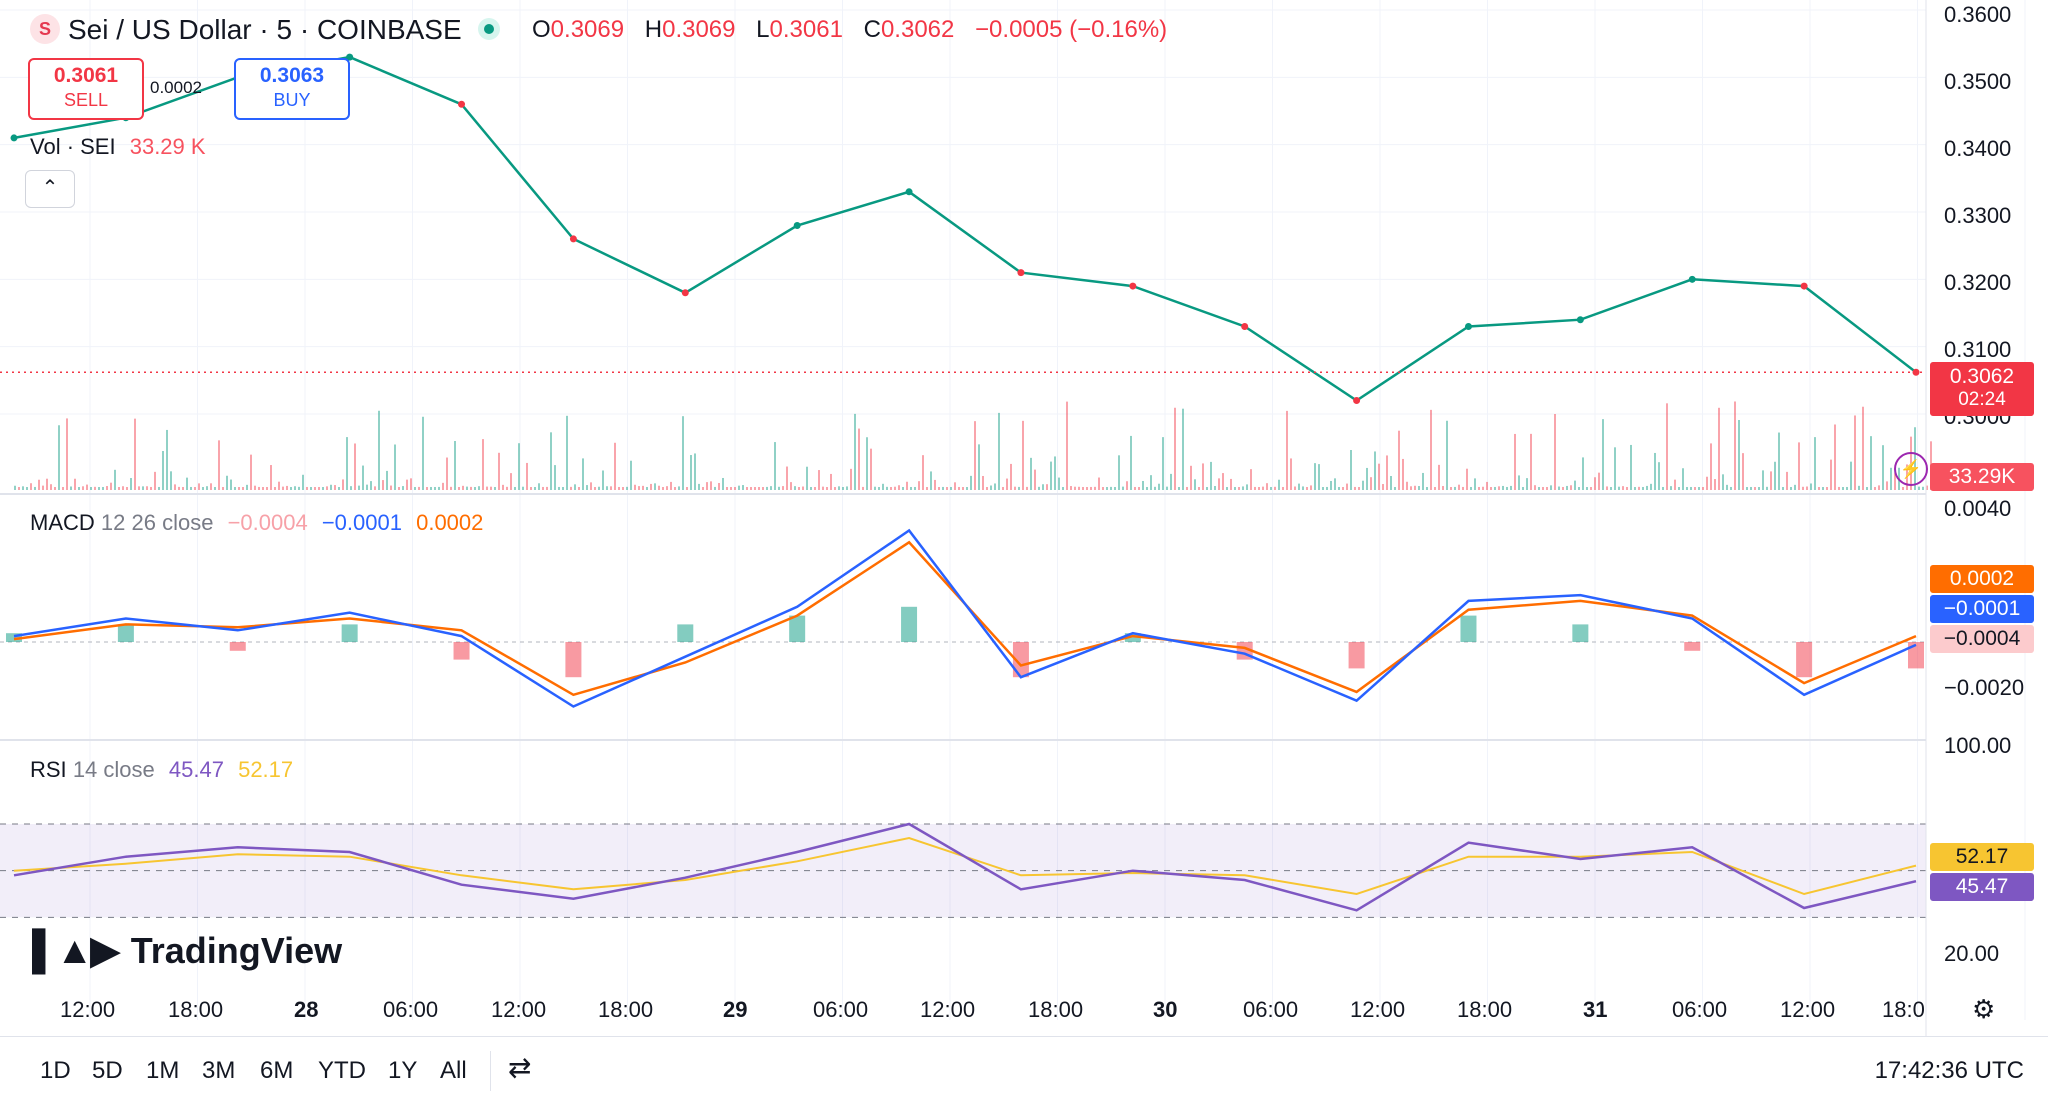 This screenshot has width=2048, height=1108. What do you see at coordinates (50, 189) in the screenshot?
I see `collapse-legend-button: ⌃` at bounding box center [50, 189].